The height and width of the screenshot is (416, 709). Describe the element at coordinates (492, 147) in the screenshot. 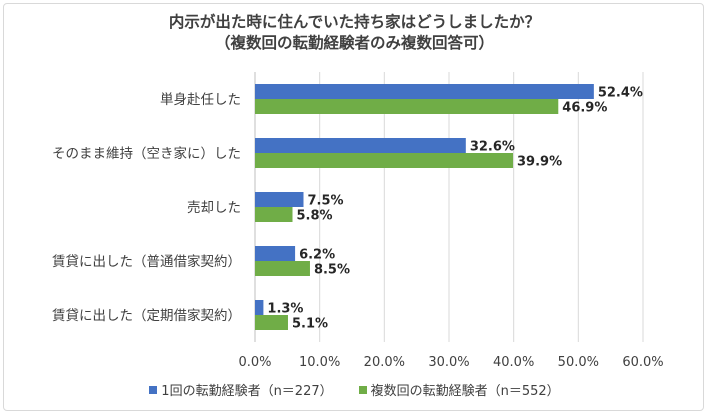

I see `data-label-series-1: 32.6%` at that location.